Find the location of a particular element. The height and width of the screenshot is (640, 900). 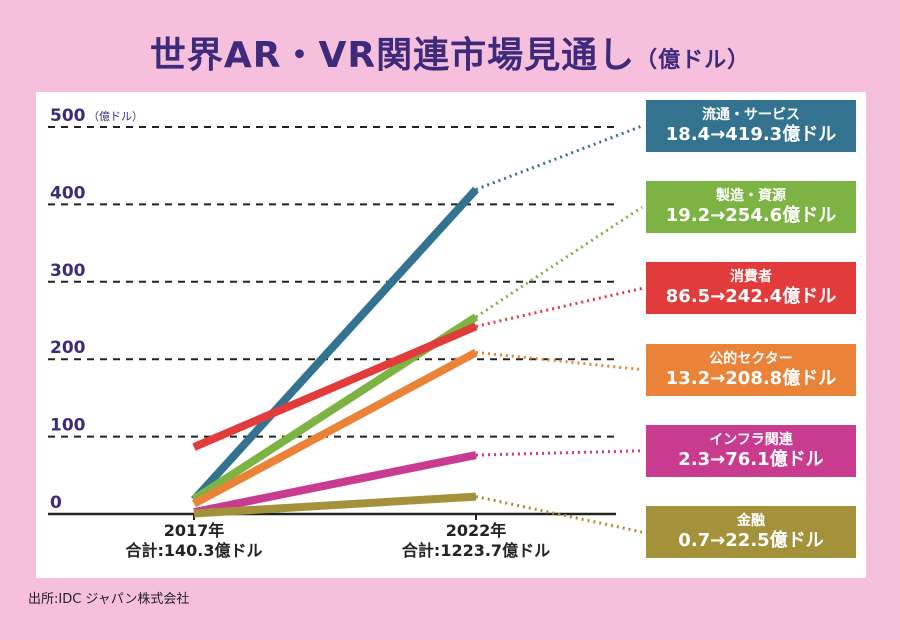

x-total-label-1: 合計:1223.7億ドル is located at coordinates (476, 550).